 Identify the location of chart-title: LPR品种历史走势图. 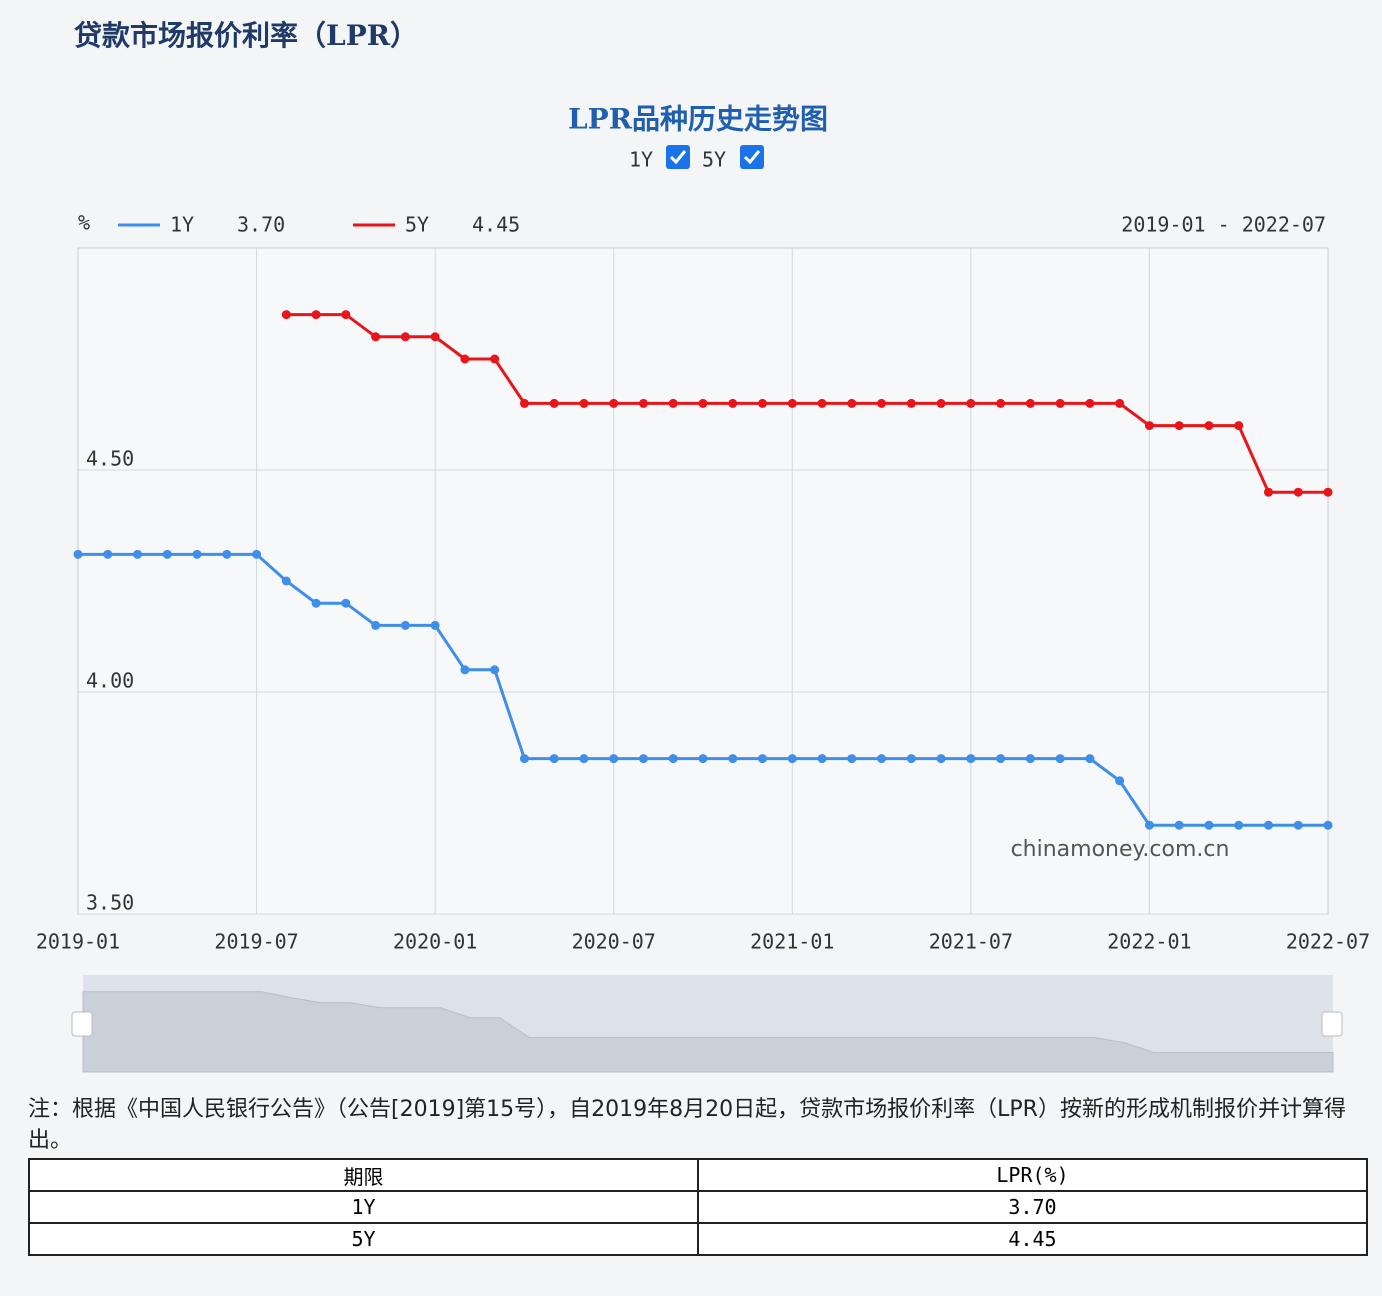
(698, 119).